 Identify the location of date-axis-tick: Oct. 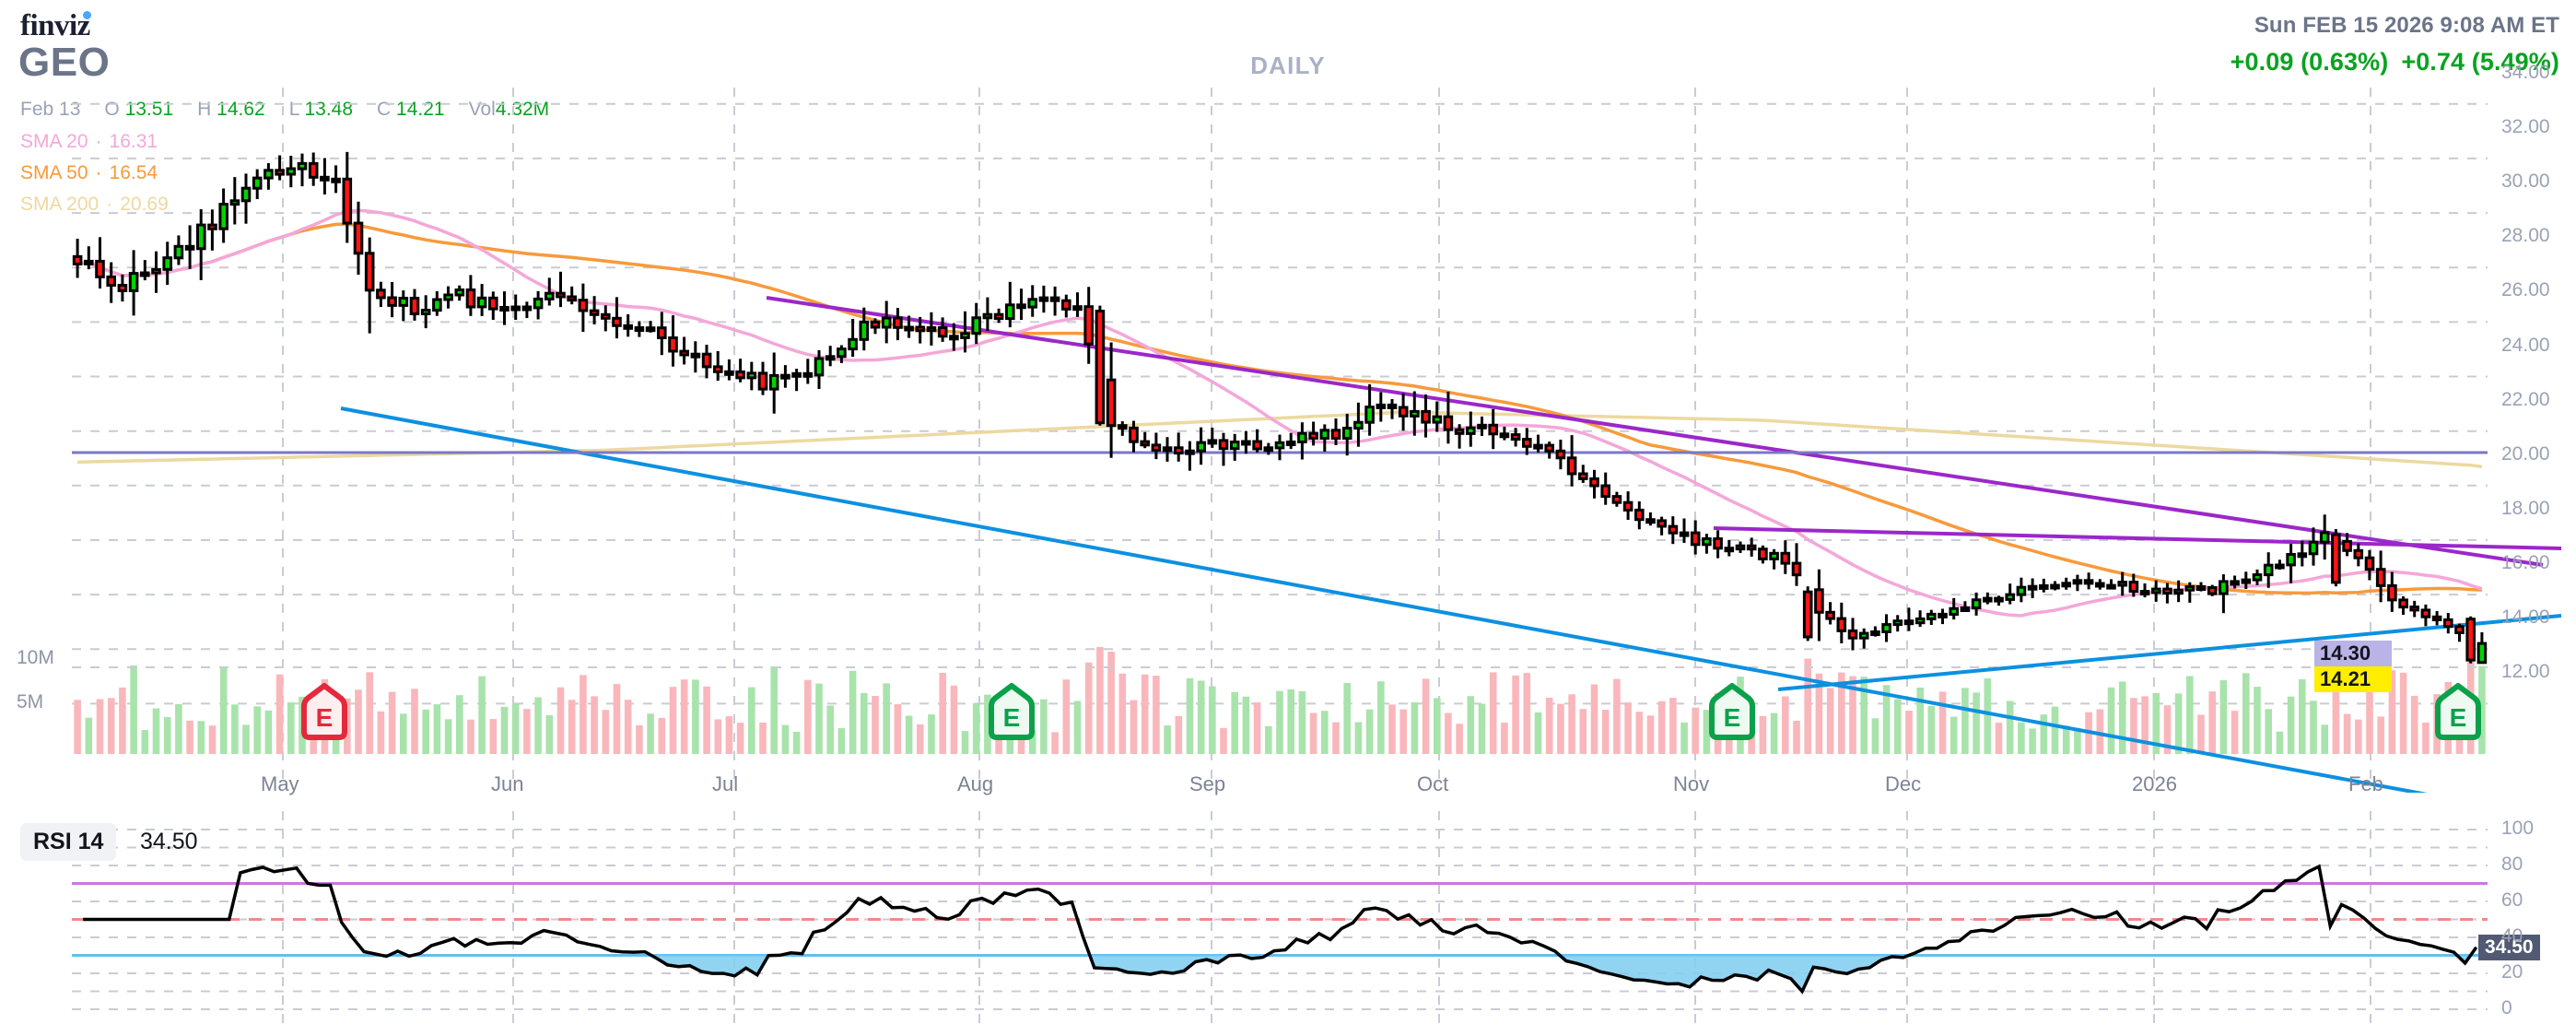
(1433, 784).